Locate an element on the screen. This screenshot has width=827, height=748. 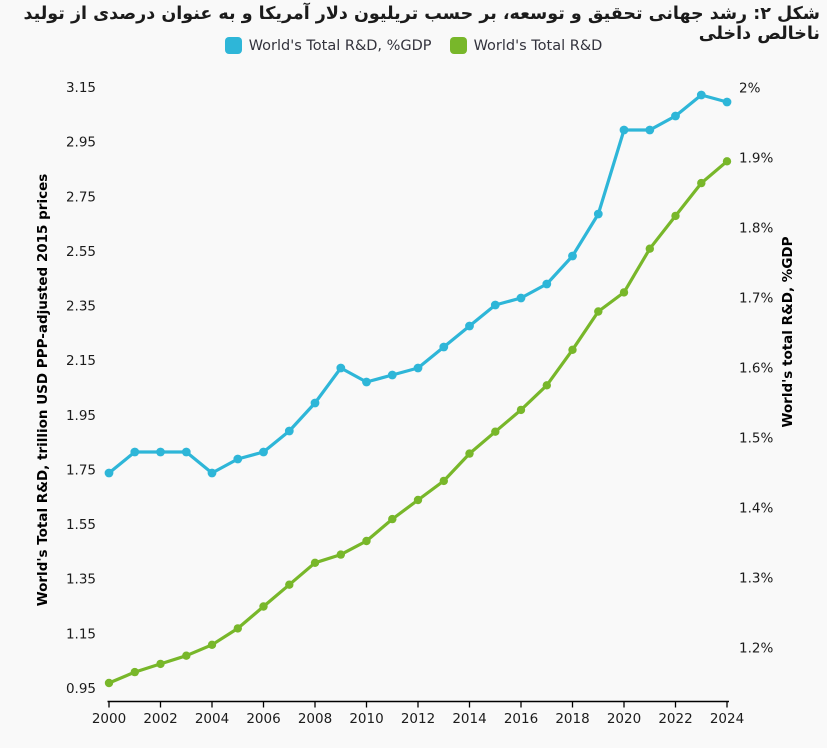
x-axis-tick-label: 2012 is located at coordinates (418, 719).